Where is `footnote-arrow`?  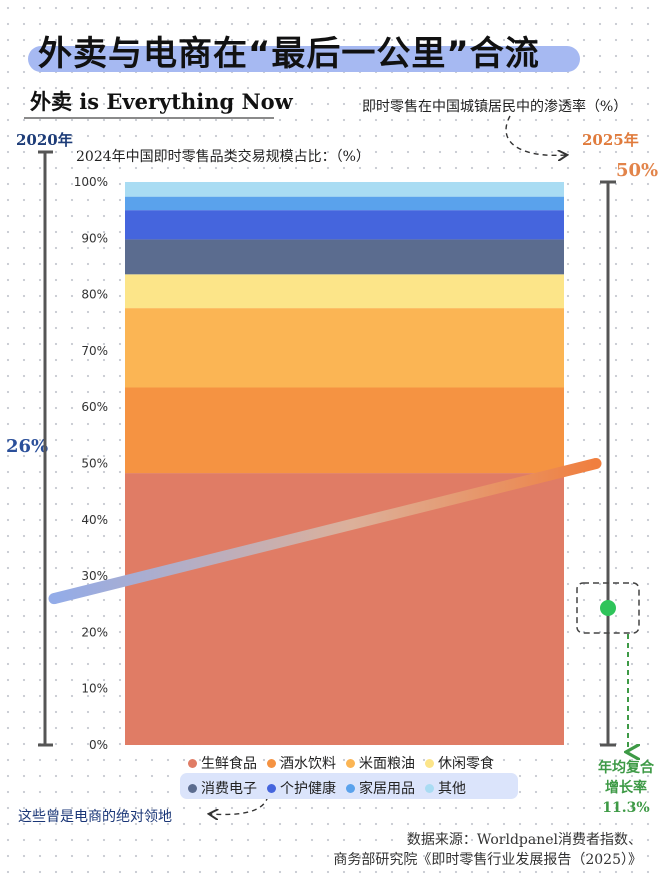 footnote-arrow is located at coordinates (239, 804).